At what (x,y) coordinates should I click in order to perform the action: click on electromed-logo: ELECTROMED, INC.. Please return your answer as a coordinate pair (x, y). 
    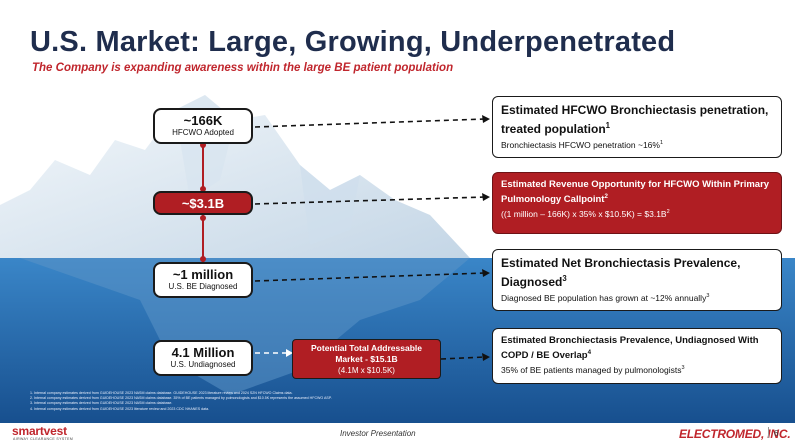
    Looking at the image, I should click on (735, 434).